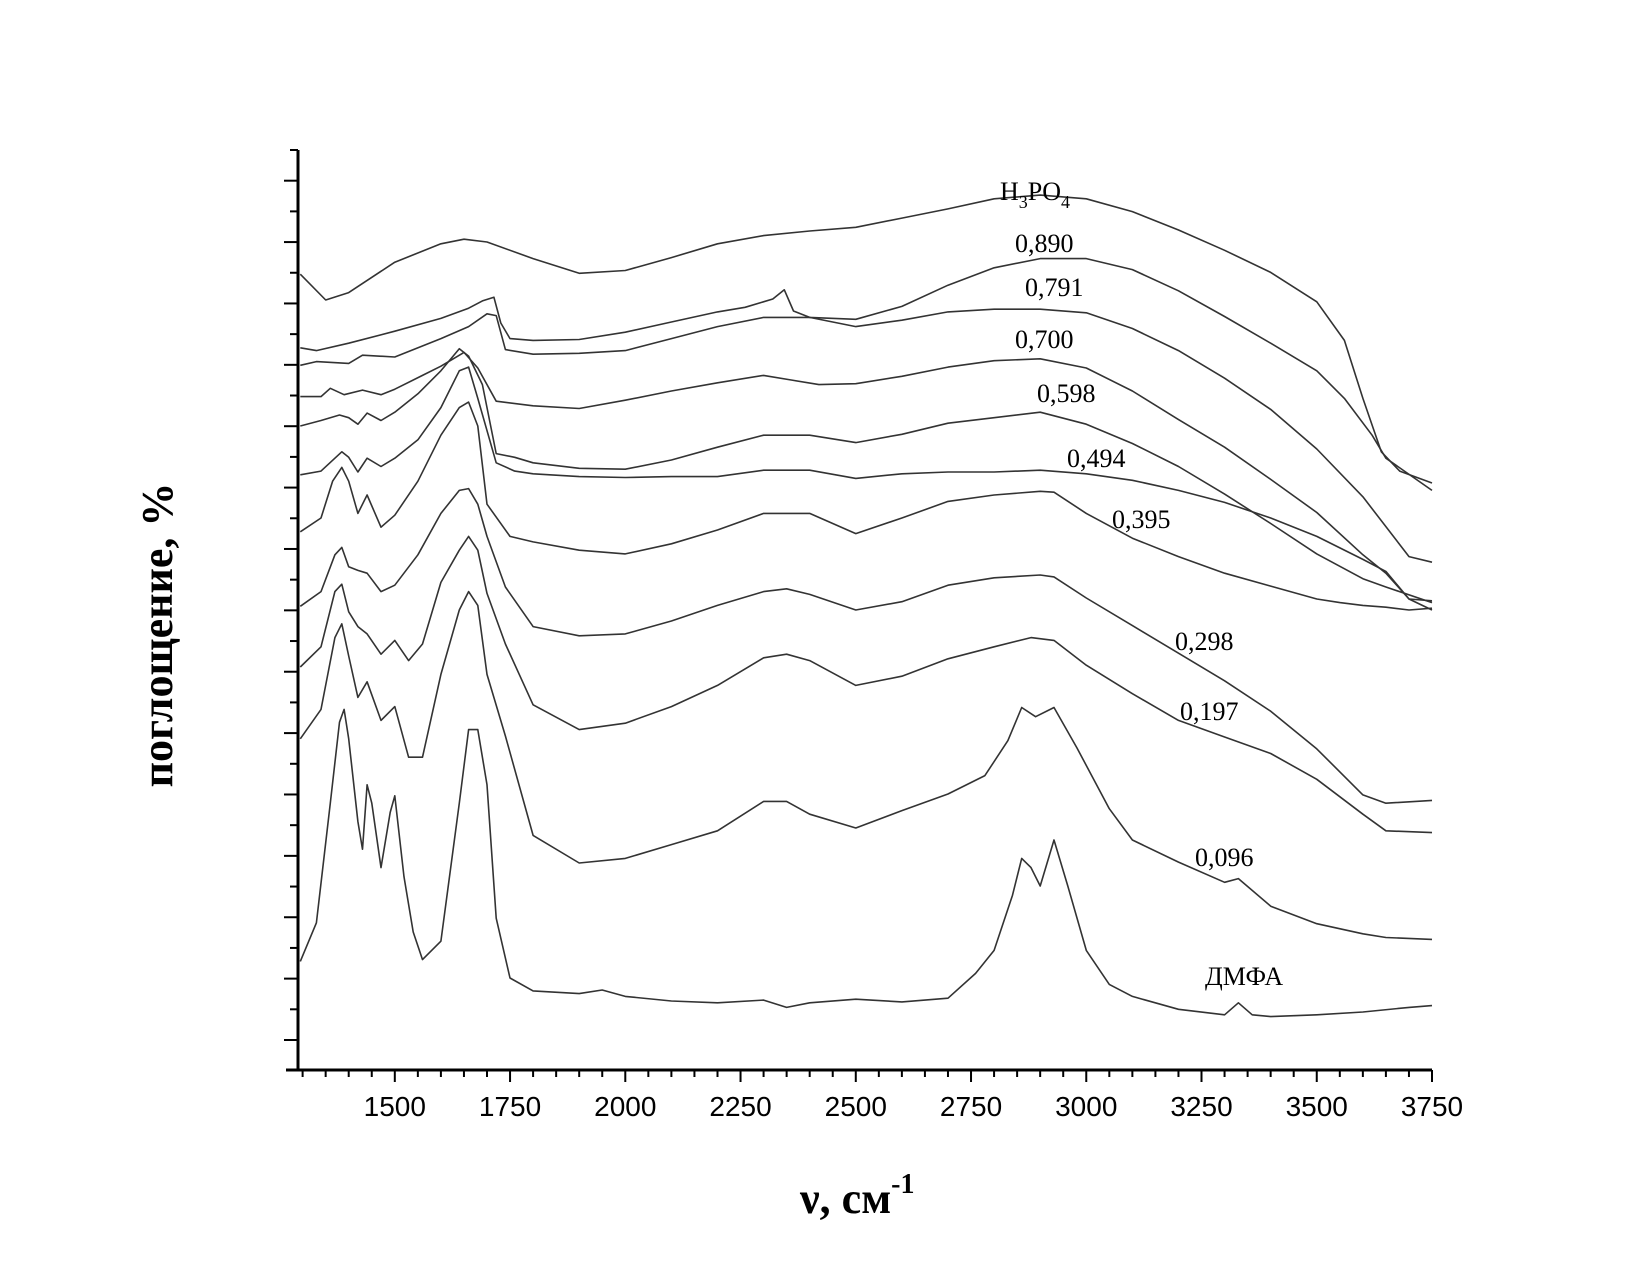  Describe the element at coordinates (740, 1106) in the screenshot. I see `x-tick-label: 2250` at that location.